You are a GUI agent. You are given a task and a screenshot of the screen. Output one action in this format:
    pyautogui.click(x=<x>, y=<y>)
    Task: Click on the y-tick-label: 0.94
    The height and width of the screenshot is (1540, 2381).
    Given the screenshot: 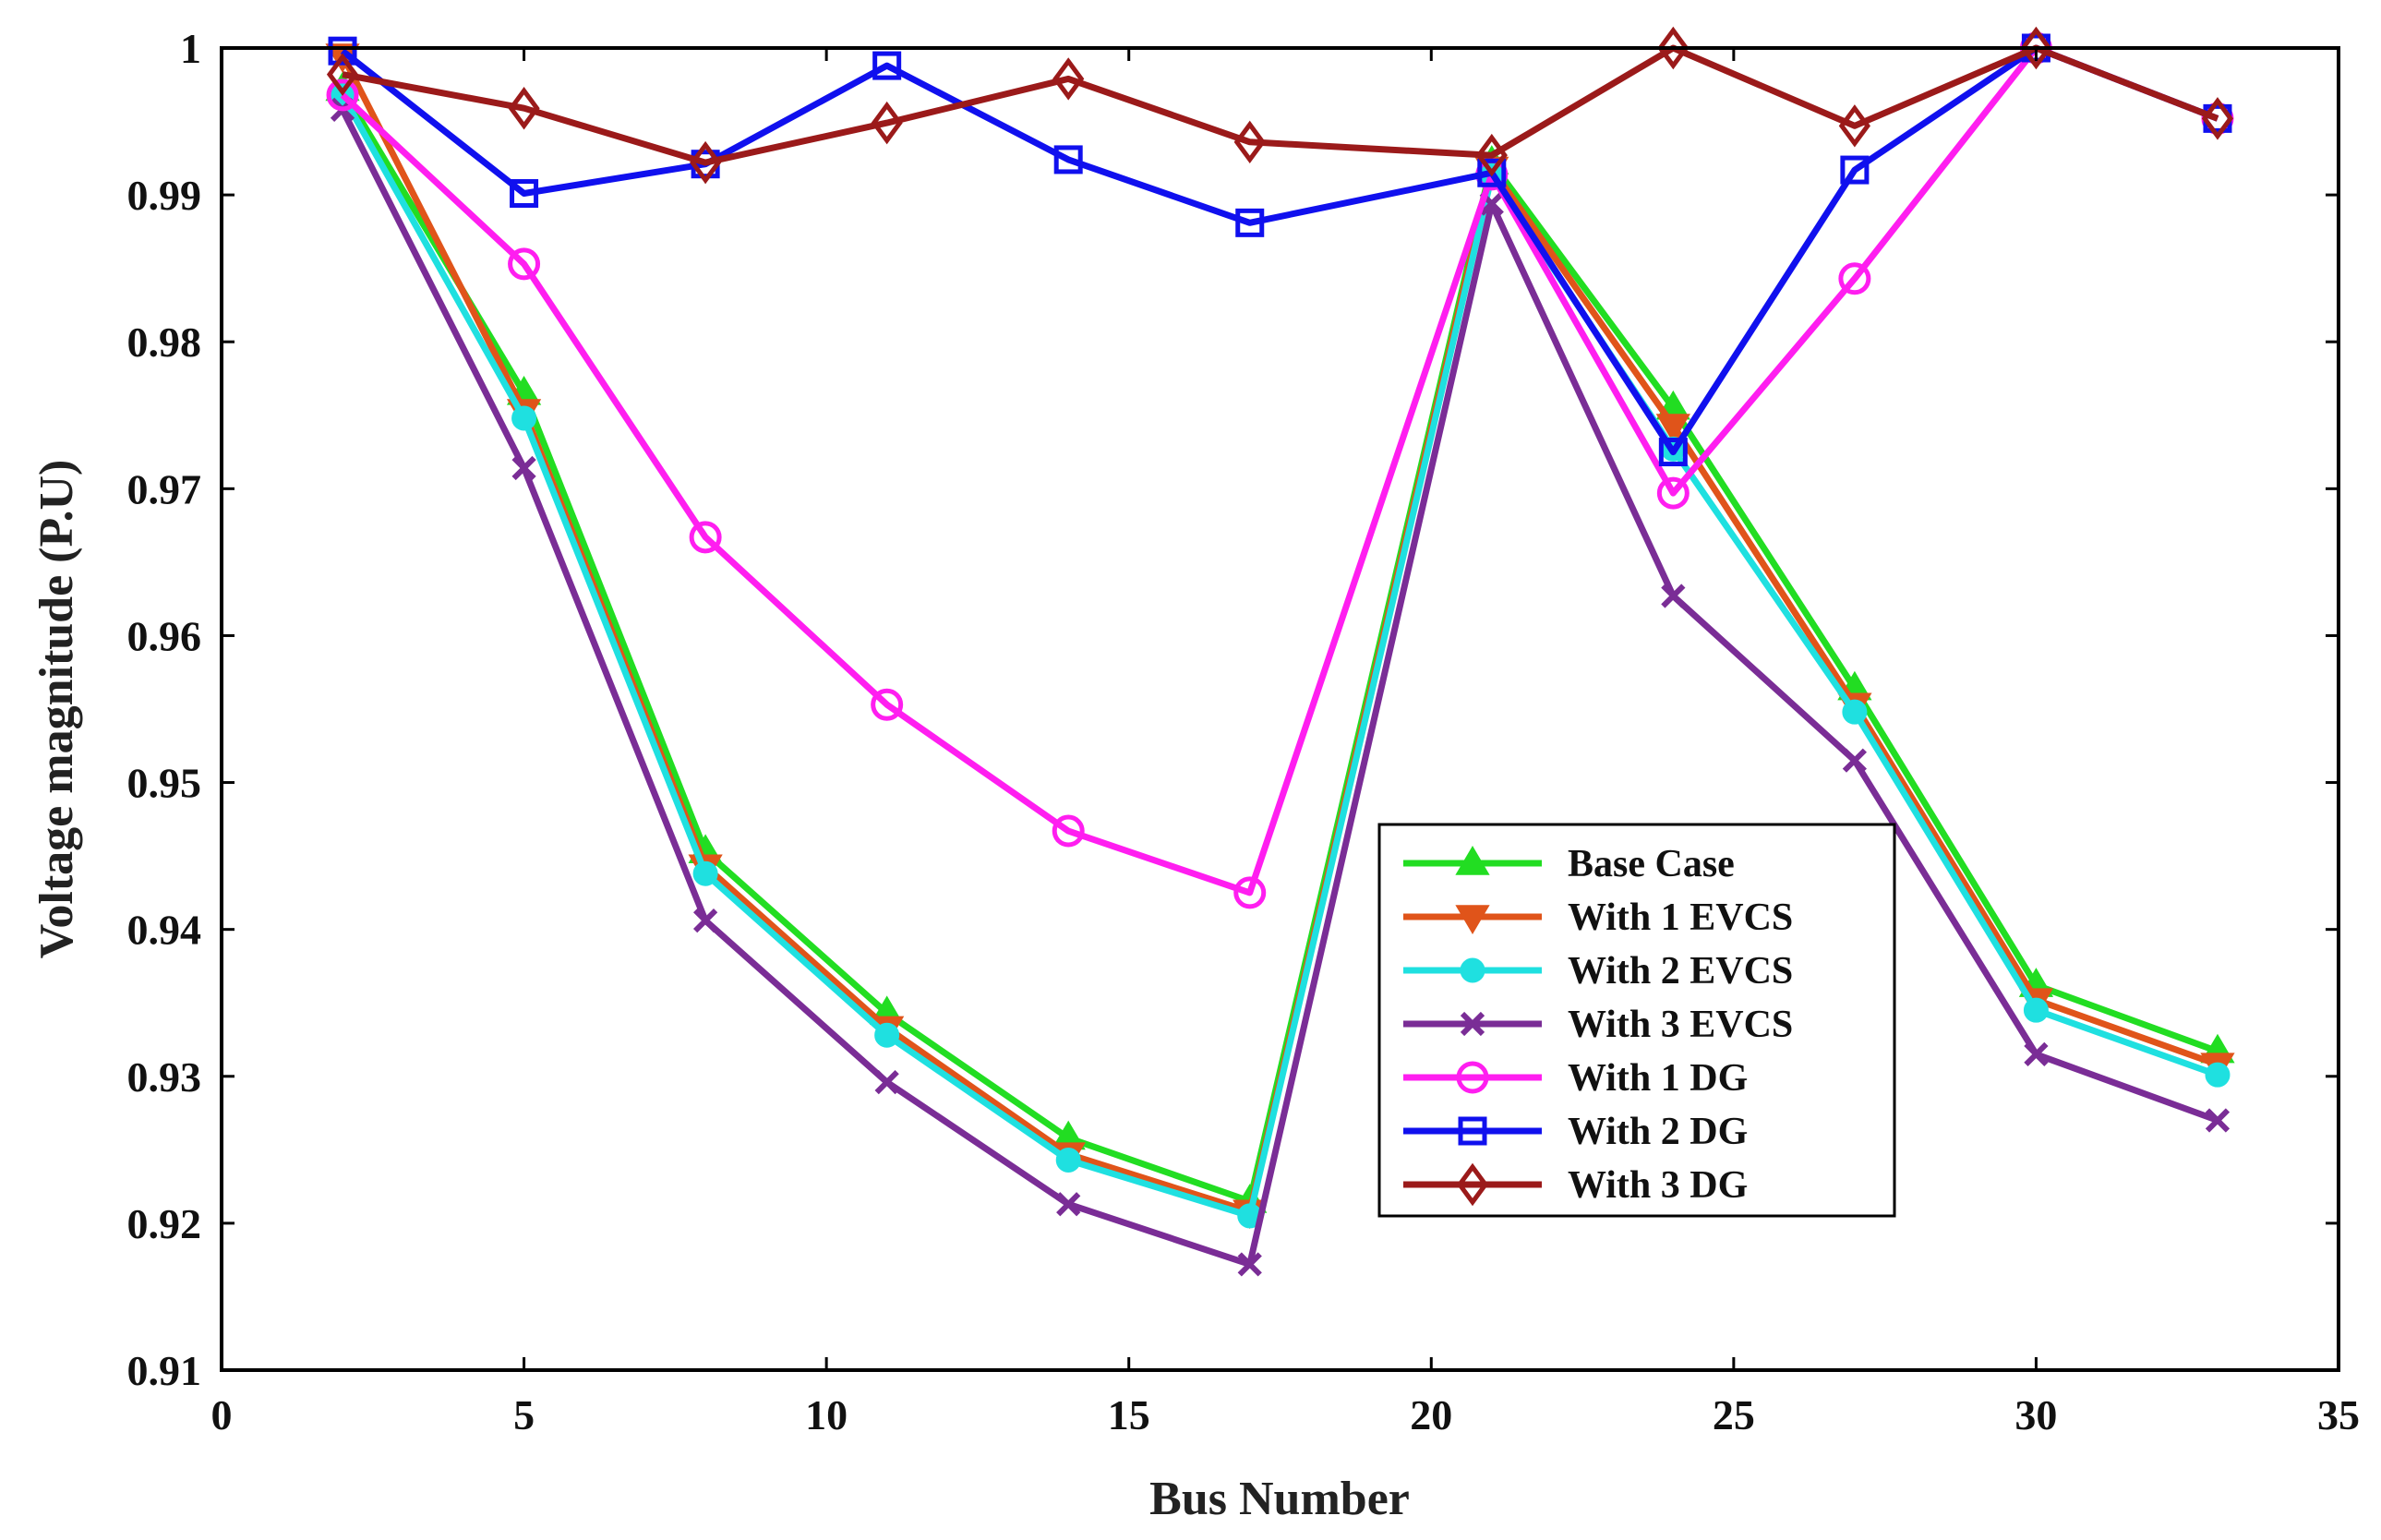 What is the action you would take?
    pyautogui.click(x=165, y=930)
    